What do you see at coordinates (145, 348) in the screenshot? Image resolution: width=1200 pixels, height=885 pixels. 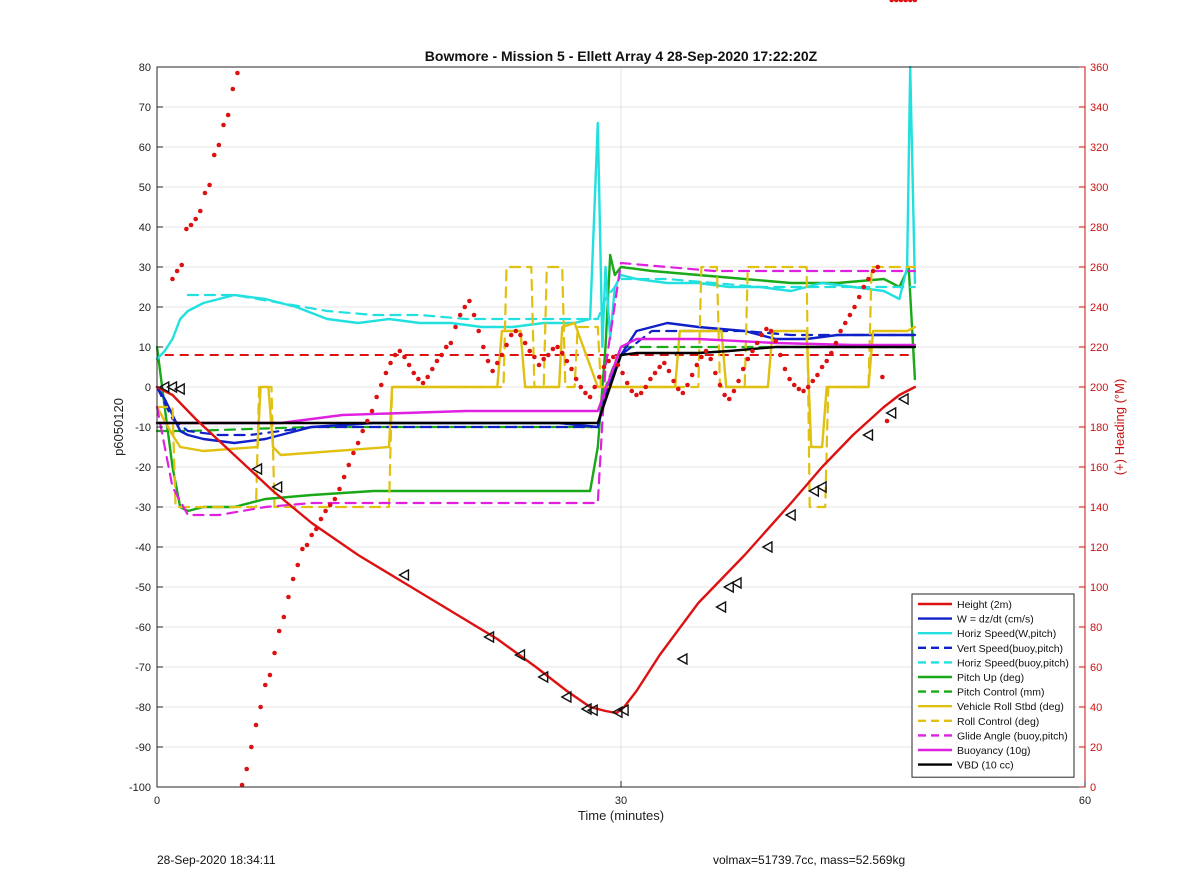 I see `y-tick-label: 10` at bounding box center [145, 348].